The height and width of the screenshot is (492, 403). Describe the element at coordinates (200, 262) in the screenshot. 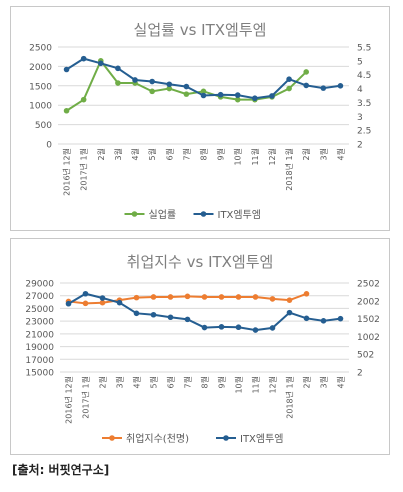

I see `chart-title: 취업지수 vs ITX엠투엠` at that location.